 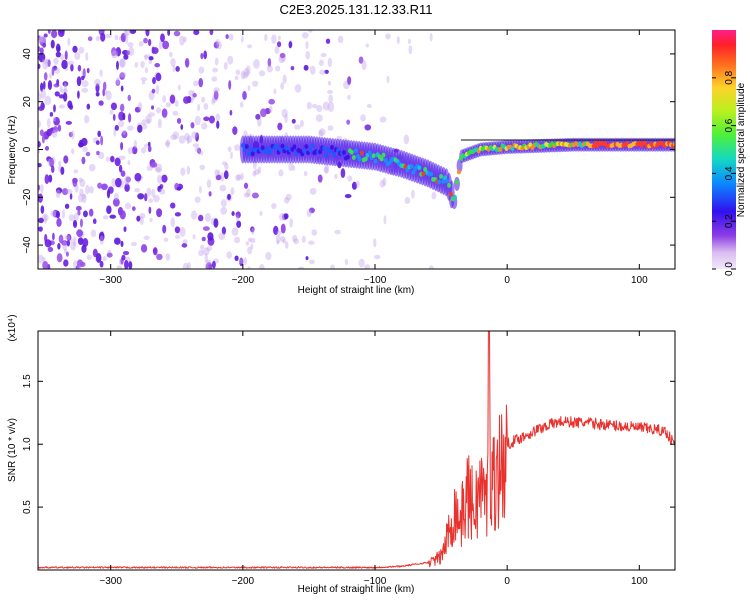 What do you see at coordinates (12, 150) in the screenshot?
I see `spectrogram-y-label: Frequency (Hz)` at bounding box center [12, 150].